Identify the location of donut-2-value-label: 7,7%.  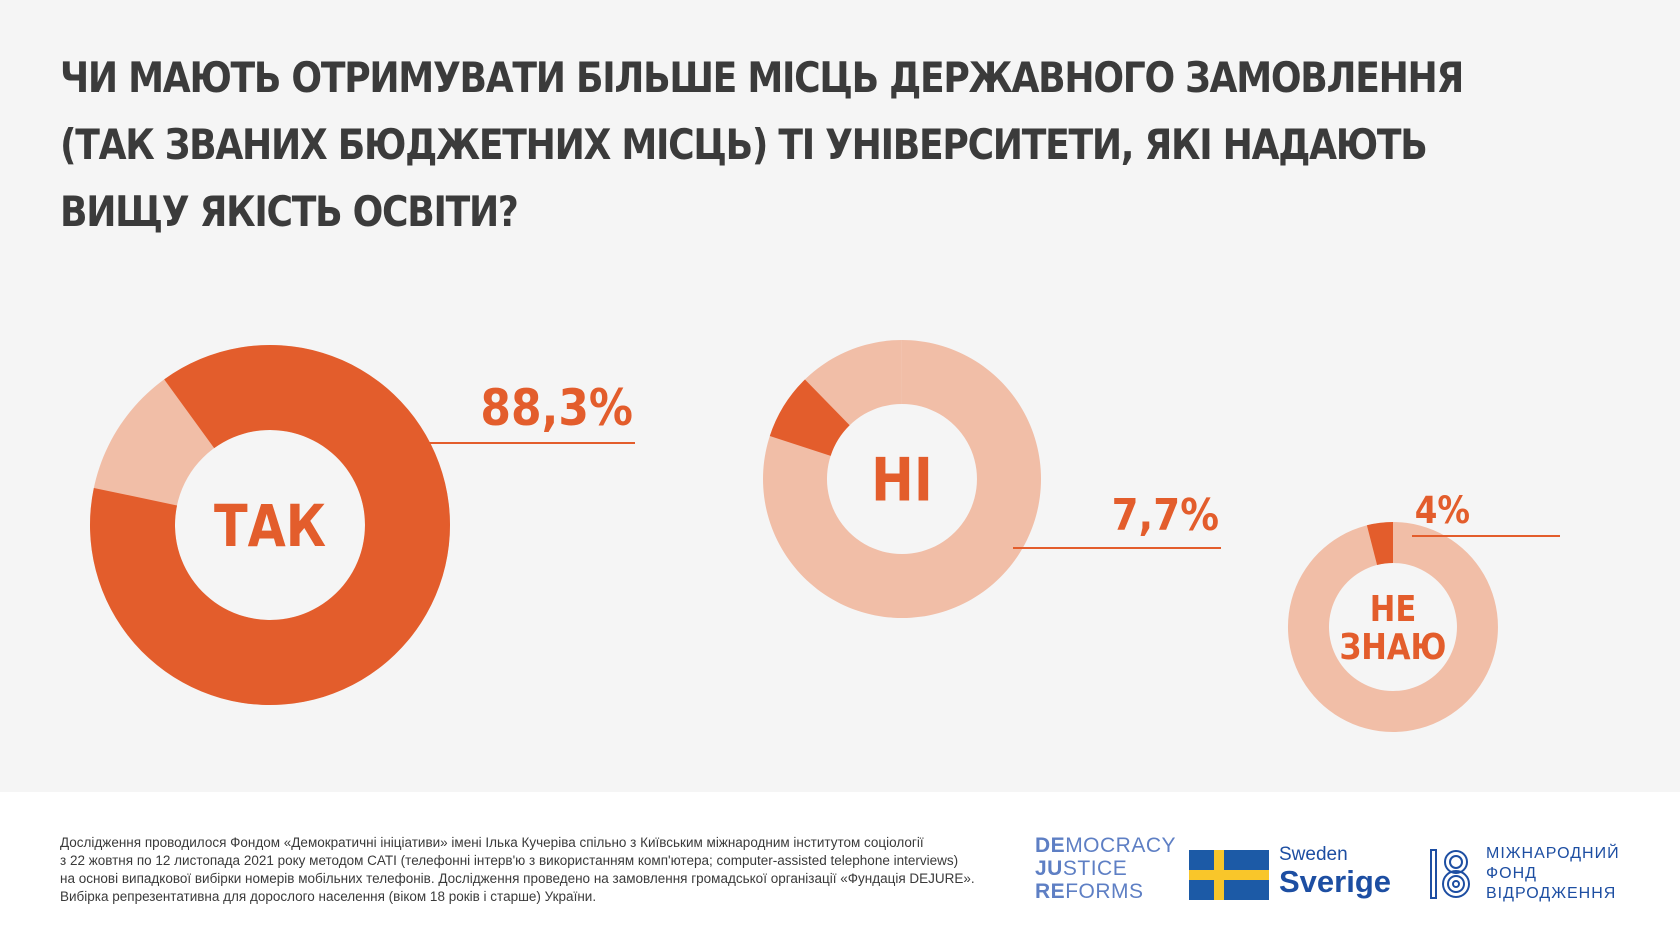
(1165, 515).